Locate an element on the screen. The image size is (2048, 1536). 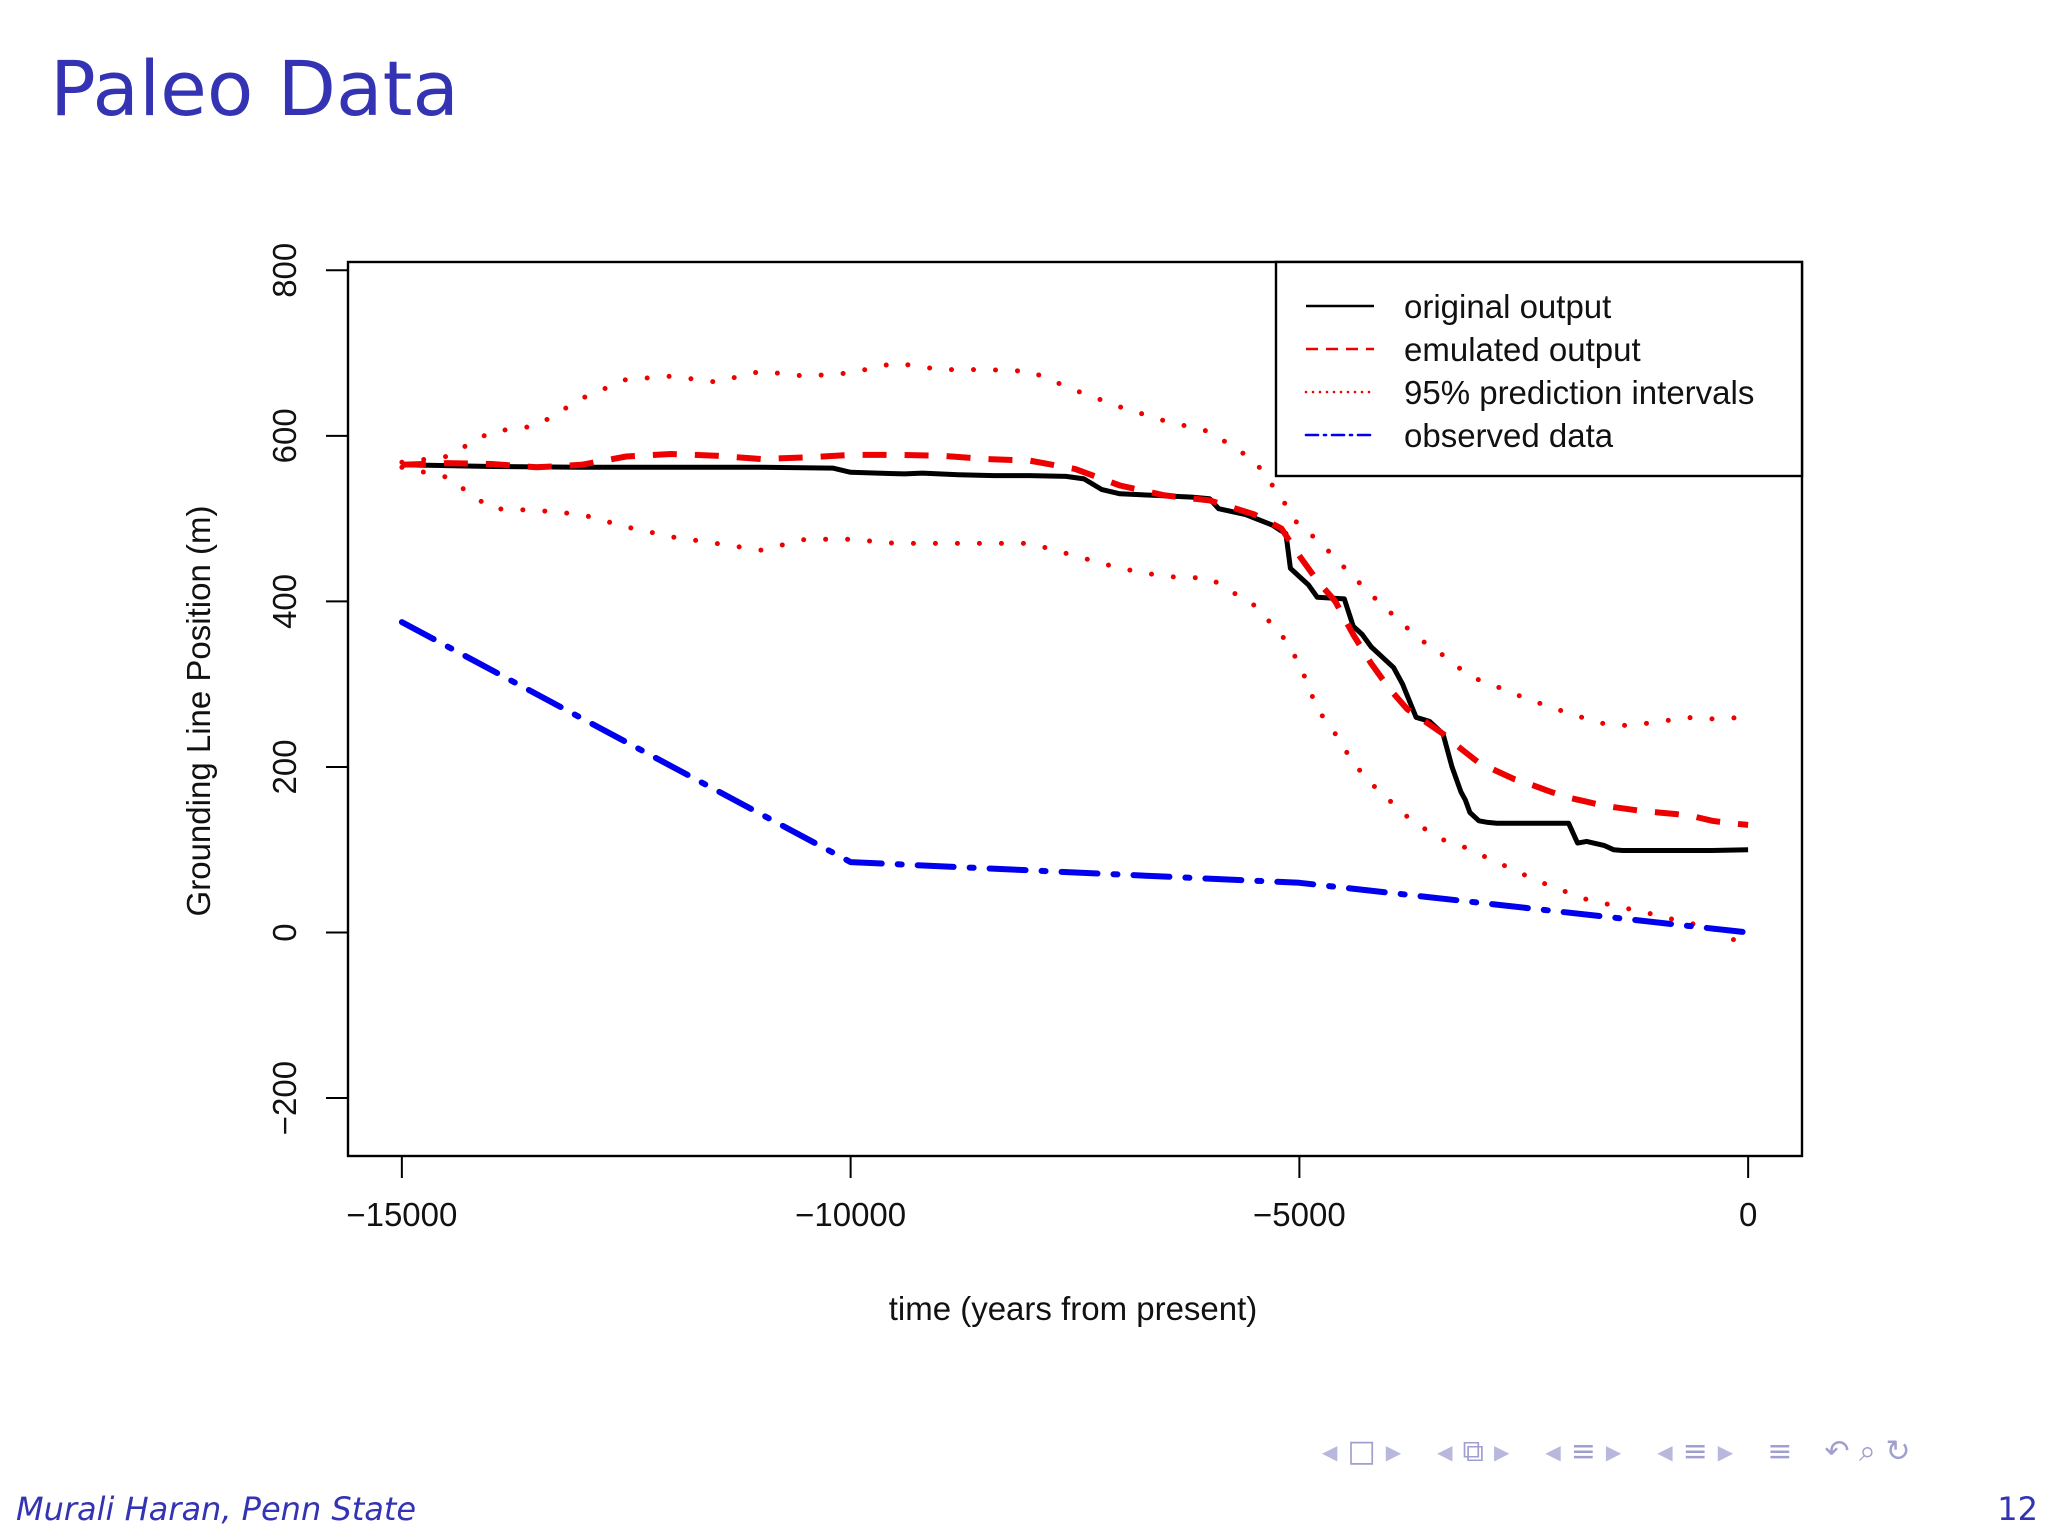
beamer-navigation: ◀ □ ▶ ◀ ⧉ ▶ ◀ ≡ ▶ ◀ ≡ ▶ ≡ ↶ ⌕ ↻ is located at coordinates (1676, 1452).